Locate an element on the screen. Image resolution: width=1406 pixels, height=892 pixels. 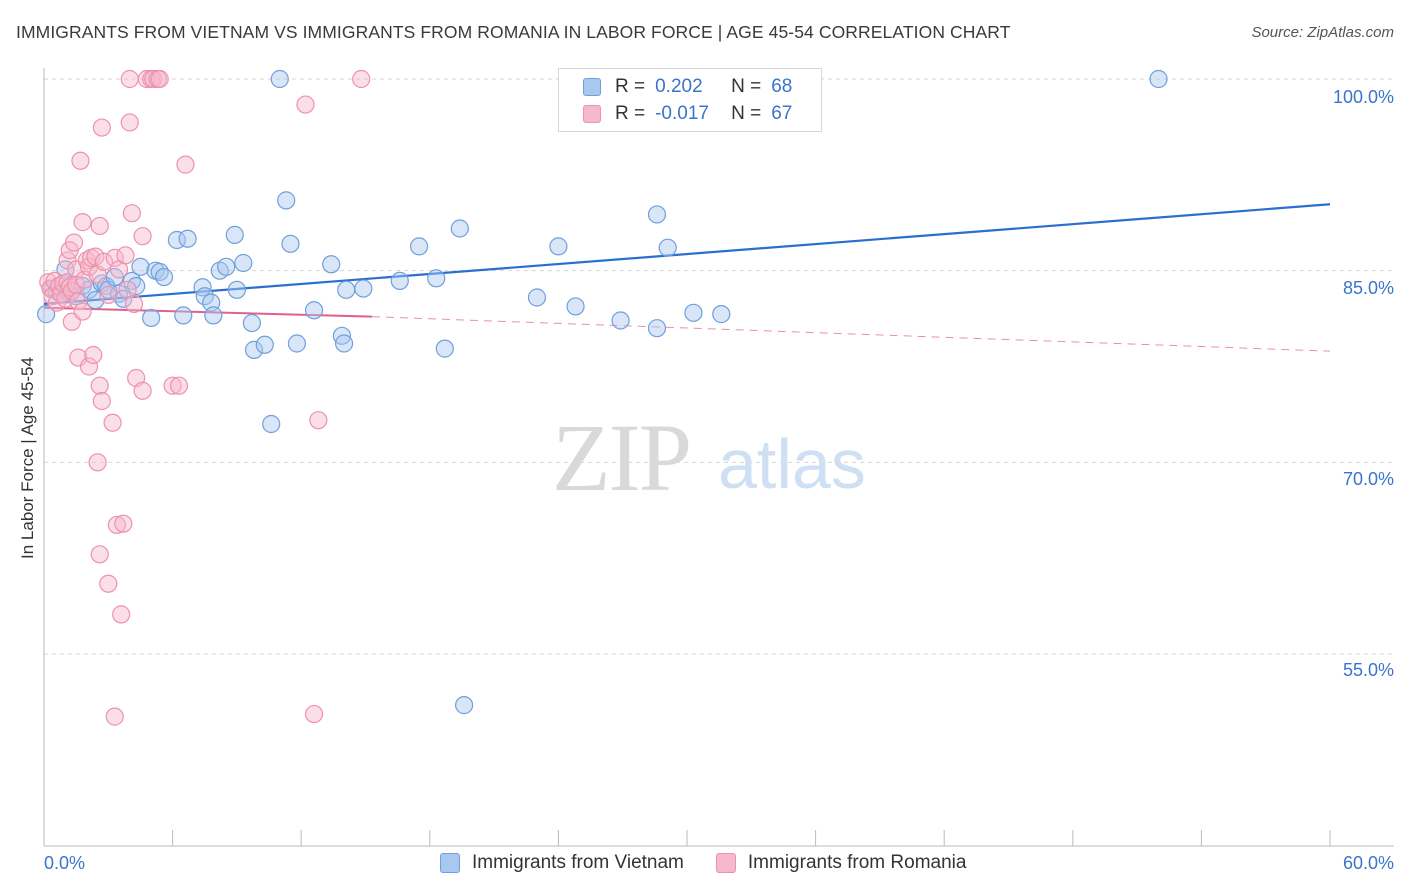
y-tick-label: 100.0% is located at coordinates (1363, 97).